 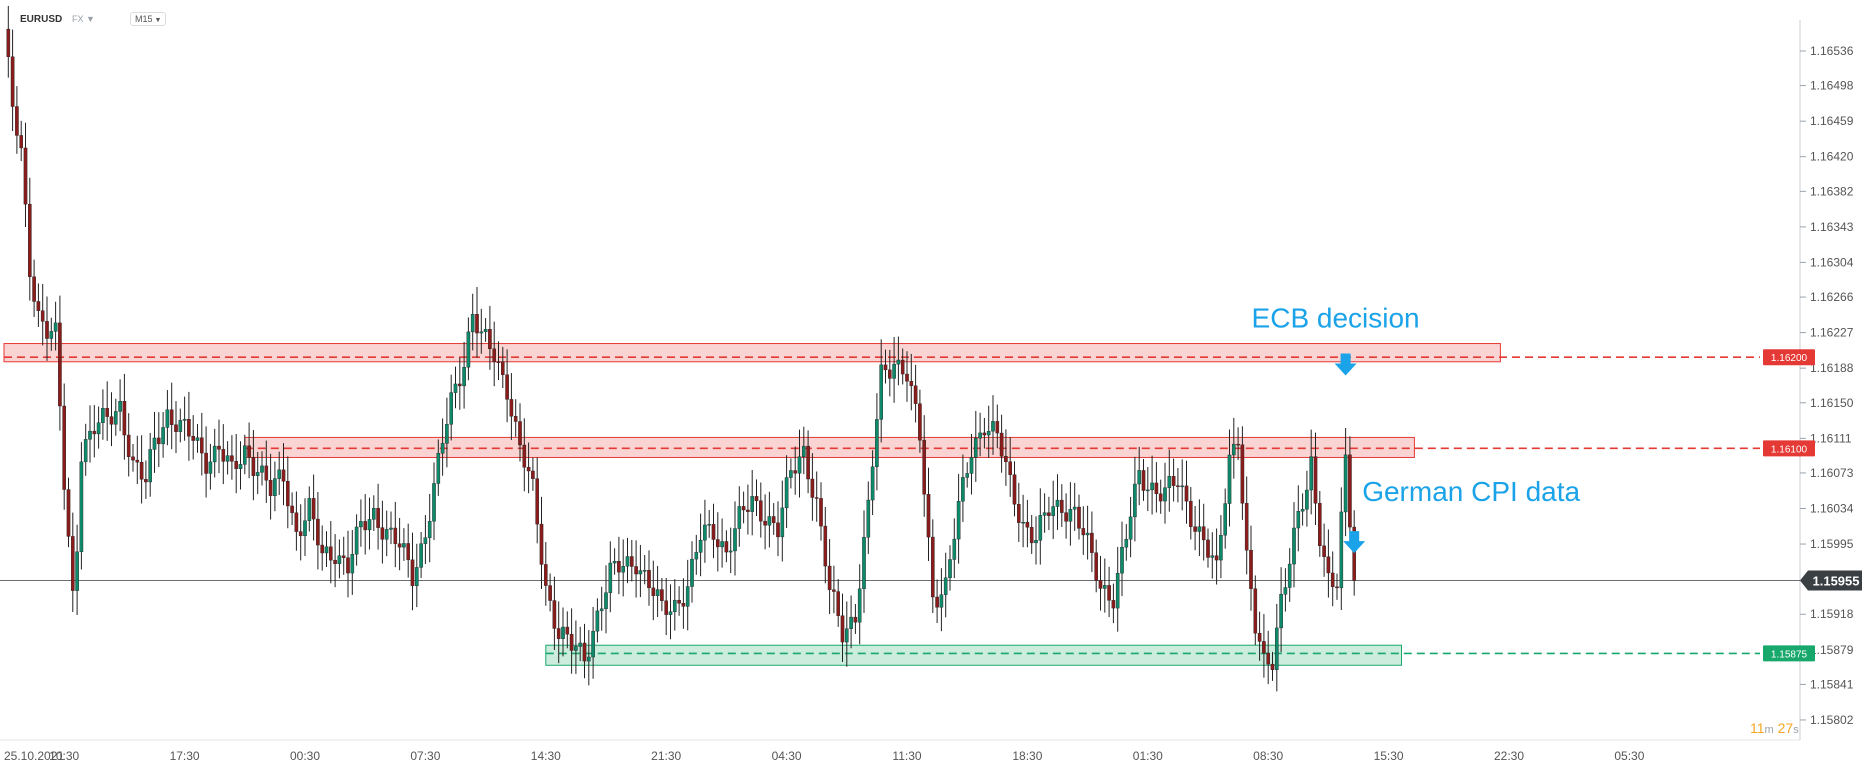 I want to click on y-tick-label: 1.15841, so click(x=1832, y=684).